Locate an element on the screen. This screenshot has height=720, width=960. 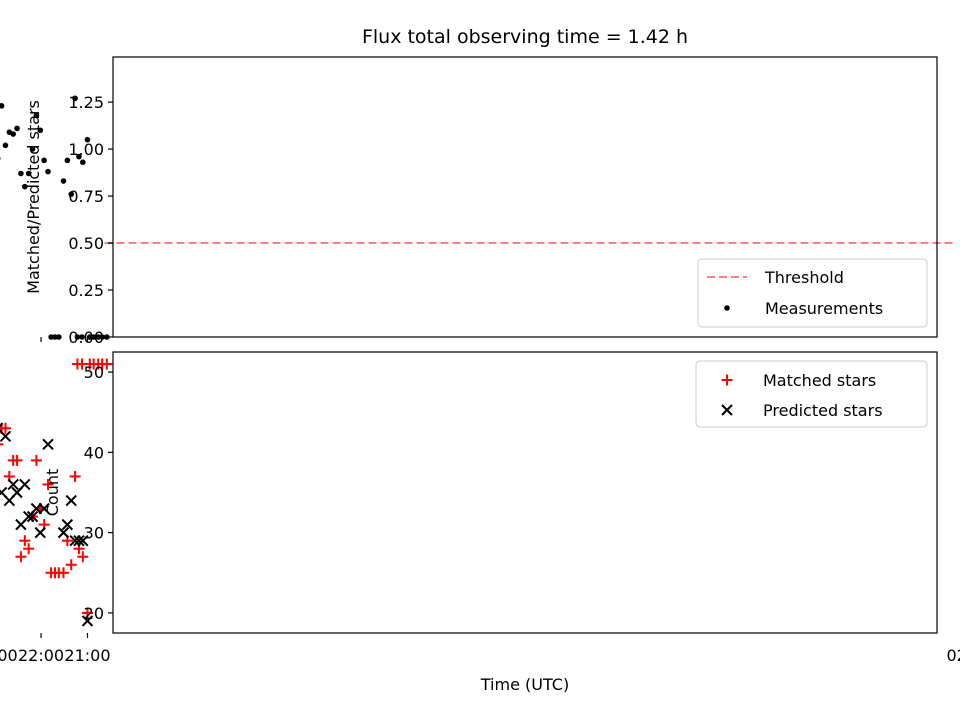
y-axis-label: Matched/Predicted stars is located at coordinates (33, 197).